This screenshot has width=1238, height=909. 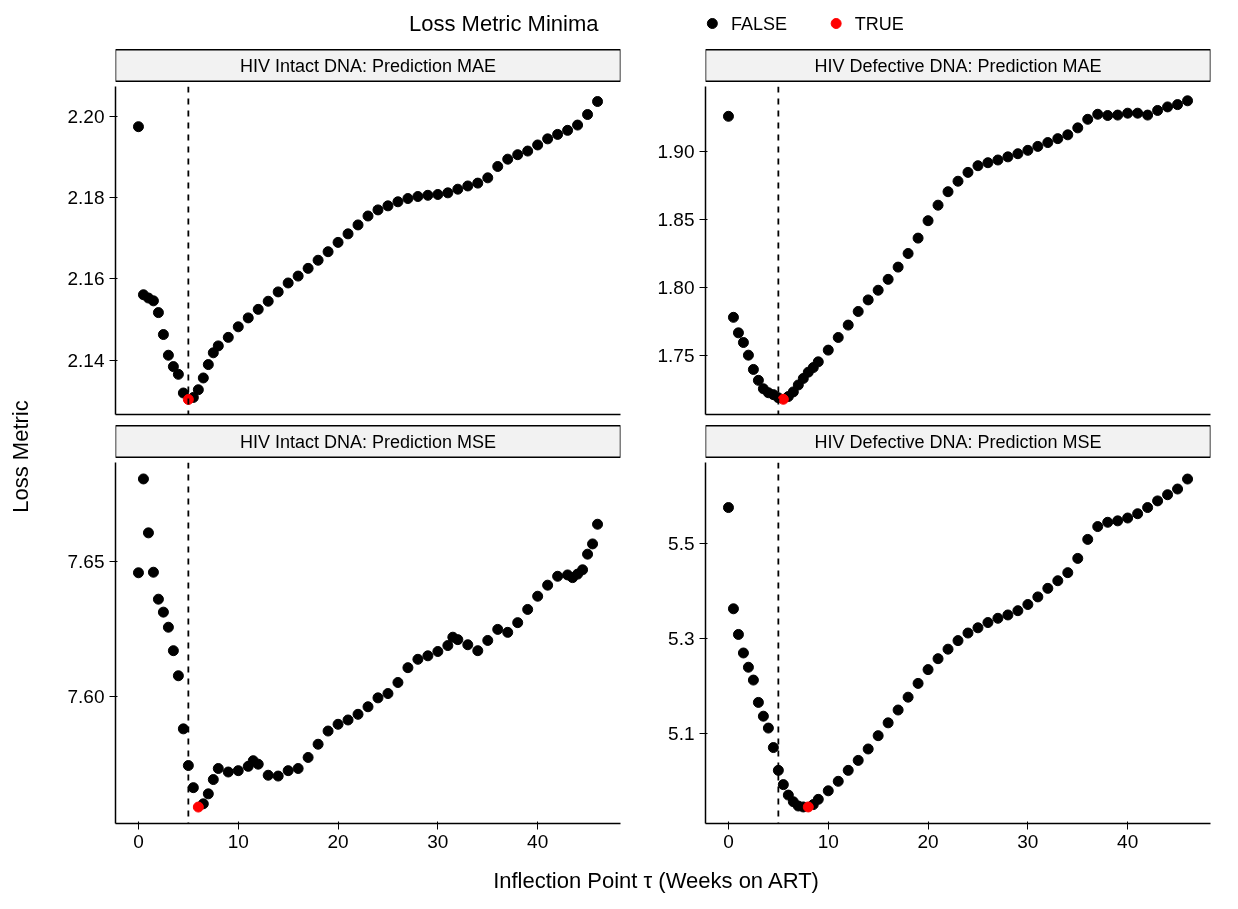 What do you see at coordinates (681, 734) in the screenshot?
I see `y-tick-label: 5.1` at bounding box center [681, 734].